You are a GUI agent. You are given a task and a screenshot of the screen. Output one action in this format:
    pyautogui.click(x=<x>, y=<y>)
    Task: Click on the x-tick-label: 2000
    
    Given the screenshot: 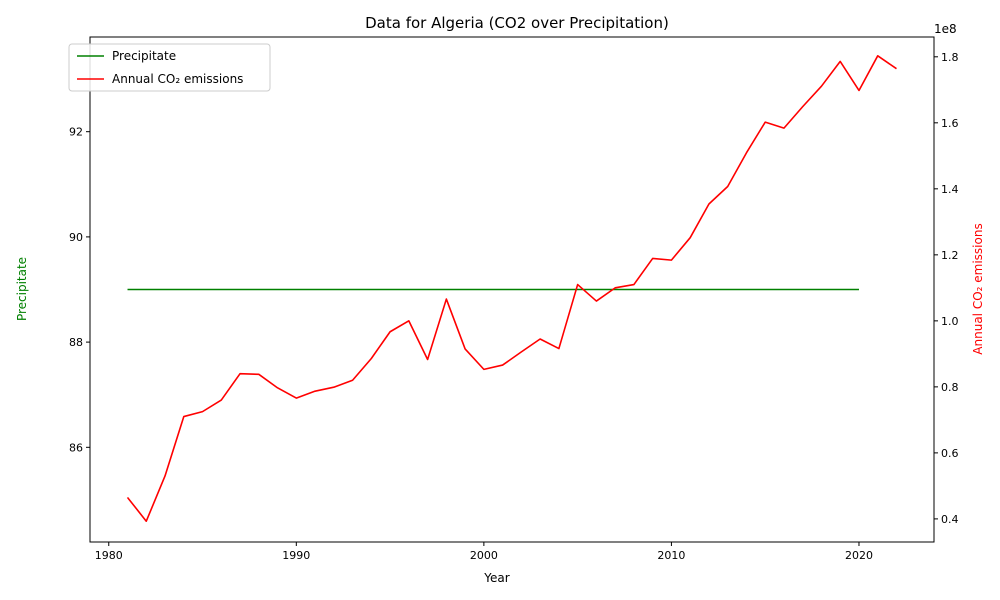 What is the action you would take?
    pyautogui.click(x=484, y=555)
    